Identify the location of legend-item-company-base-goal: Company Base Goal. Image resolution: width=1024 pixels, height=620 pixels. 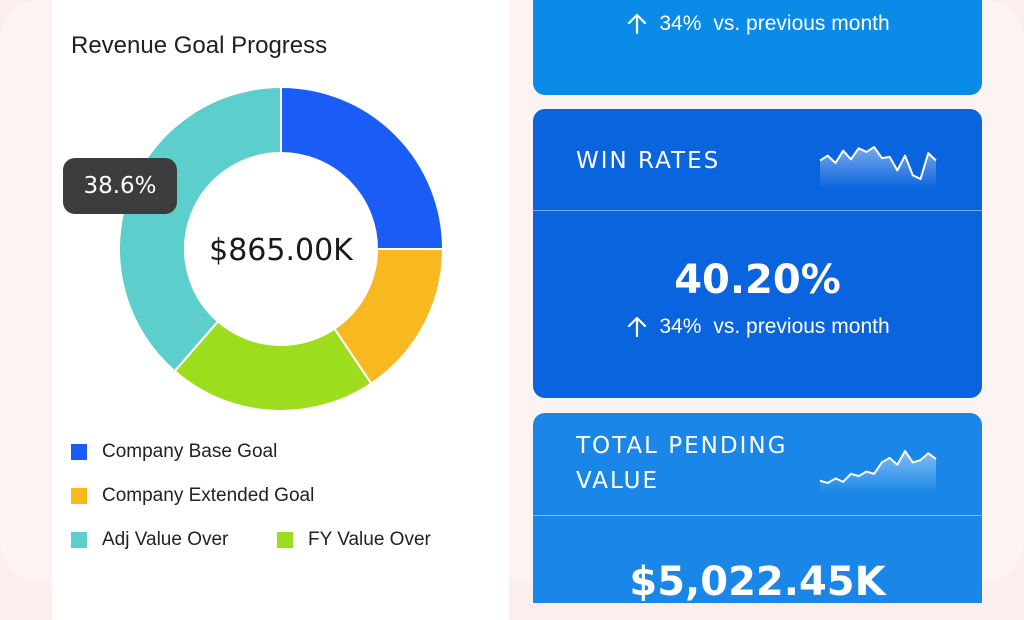
(174, 452).